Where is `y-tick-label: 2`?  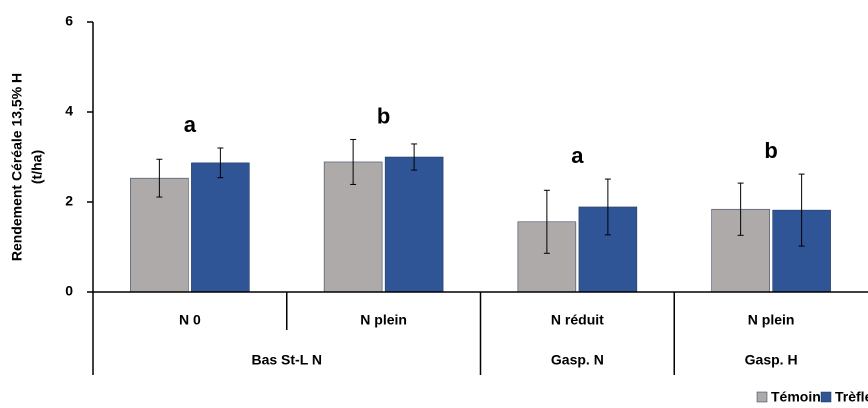 y-tick-label: 2 is located at coordinates (69, 201).